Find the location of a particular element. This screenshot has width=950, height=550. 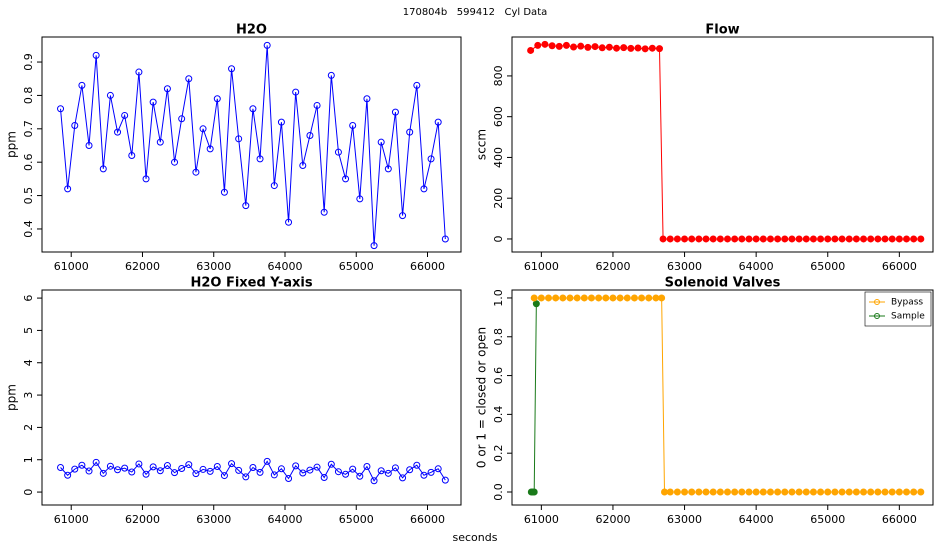

y-tick-label: 0.5 is located at coordinates (28, 196).